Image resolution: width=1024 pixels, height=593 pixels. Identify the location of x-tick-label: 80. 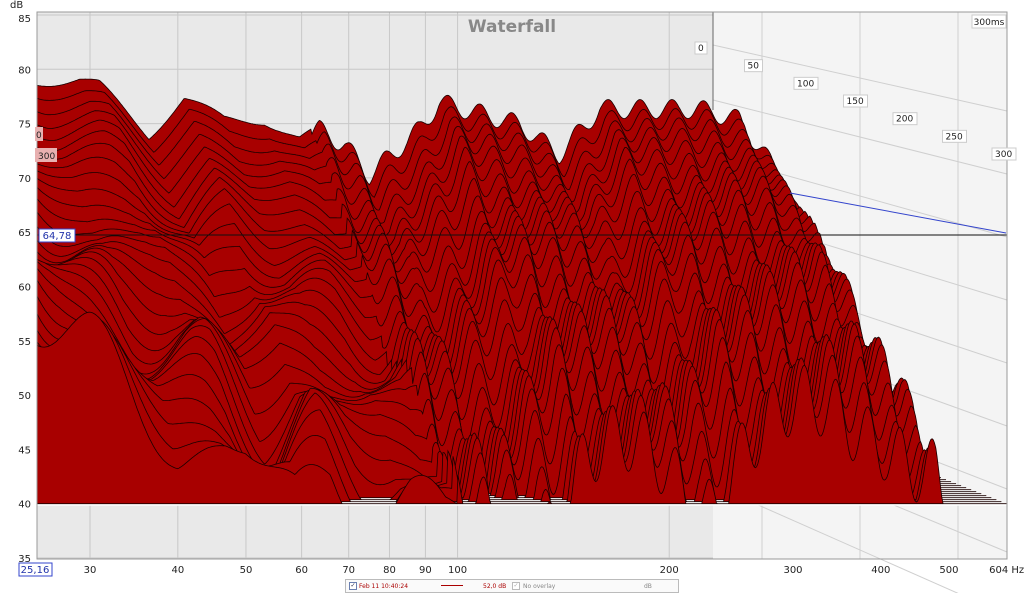
(389, 570).